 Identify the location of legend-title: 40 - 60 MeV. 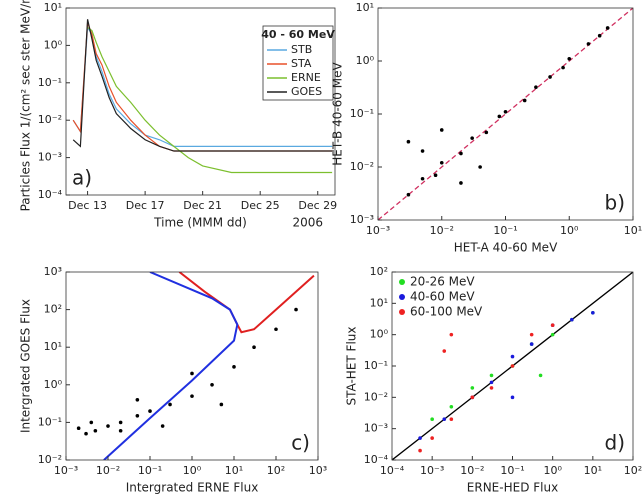
(298, 34).